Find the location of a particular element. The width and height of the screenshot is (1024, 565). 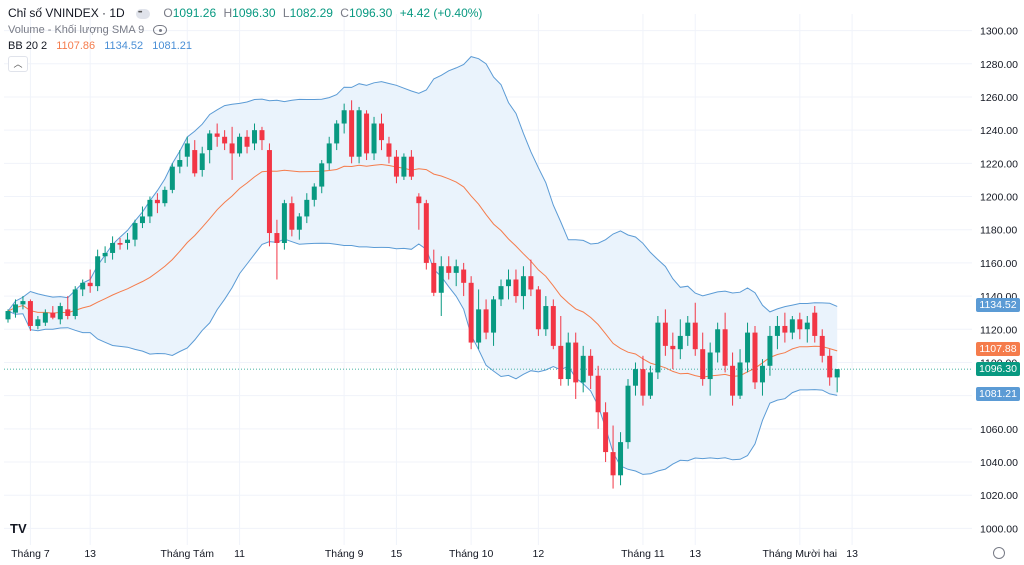

x-tick-label: 11 is located at coordinates (239, 554).